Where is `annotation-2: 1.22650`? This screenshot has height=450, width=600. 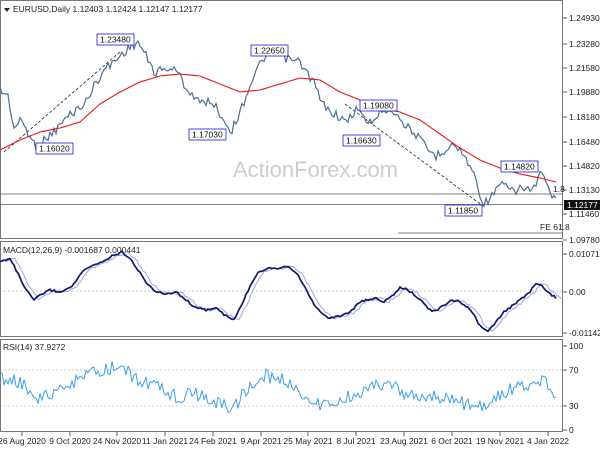 annotation-2: 1.22650 is located at coordinates (269, 50).